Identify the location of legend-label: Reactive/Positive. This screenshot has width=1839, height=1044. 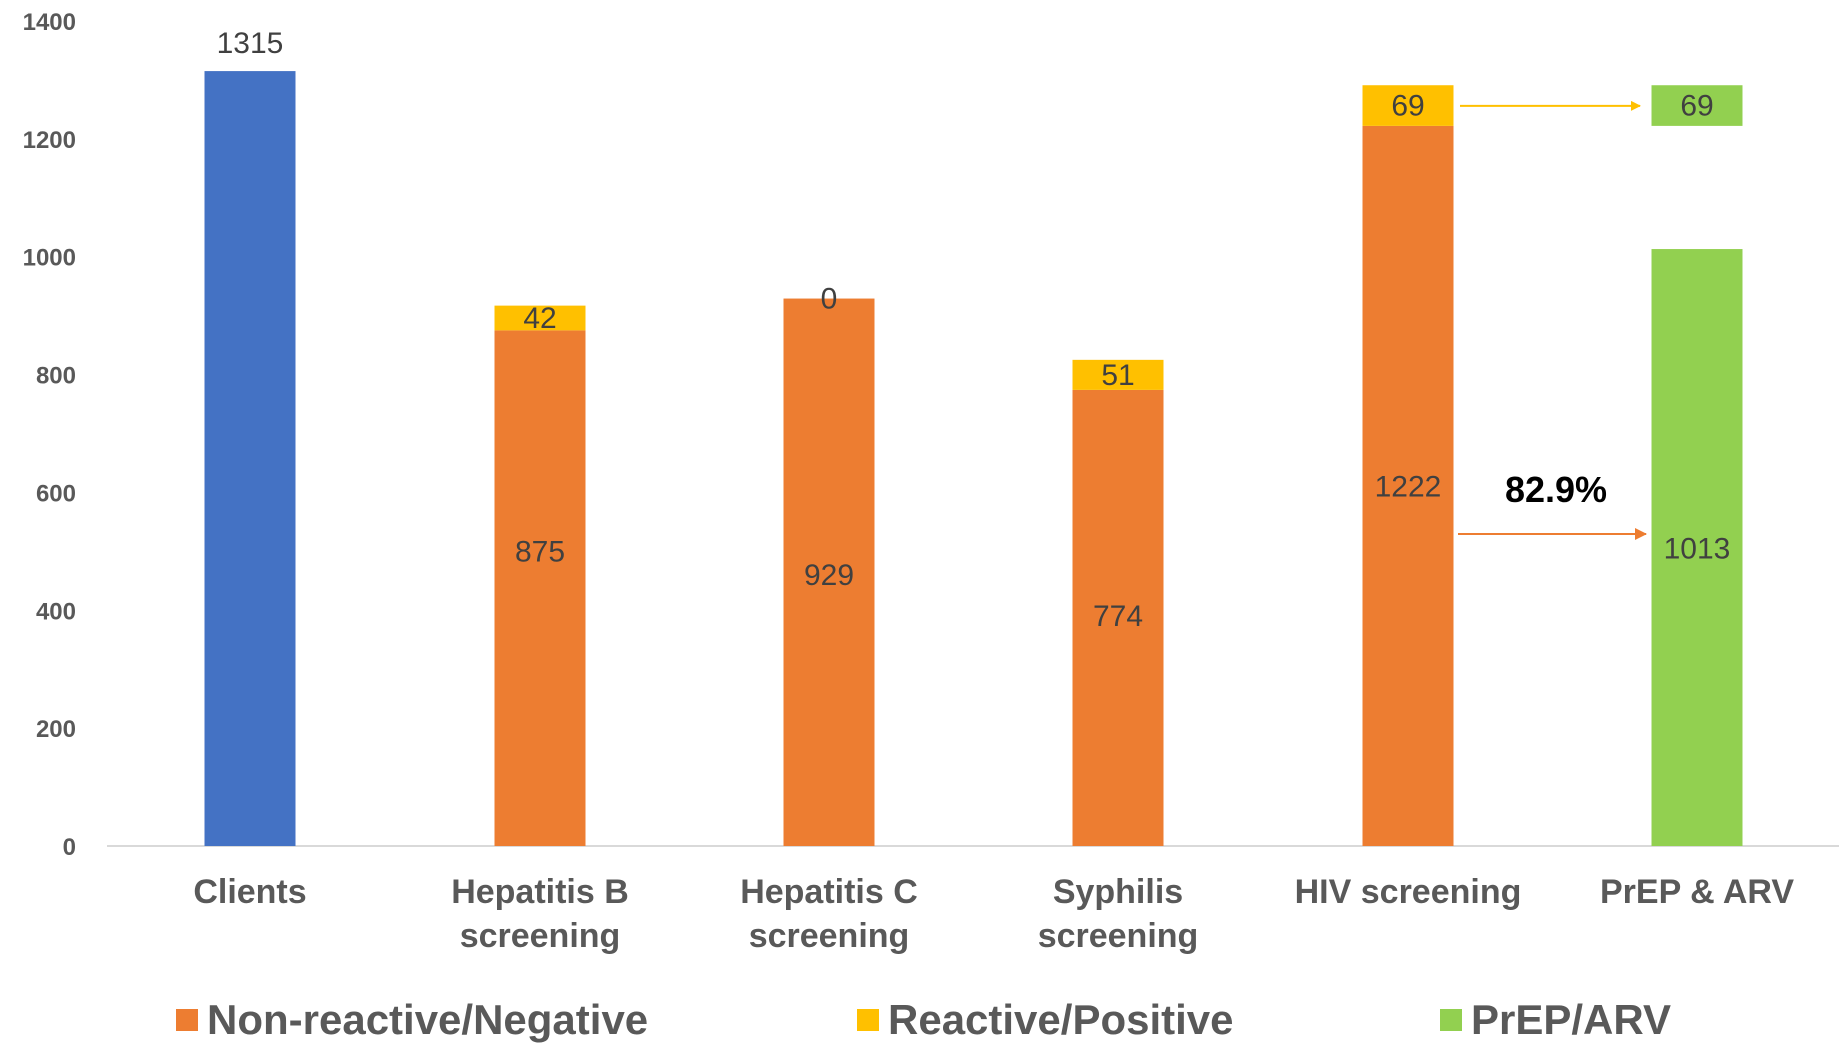
(1061, 1019).